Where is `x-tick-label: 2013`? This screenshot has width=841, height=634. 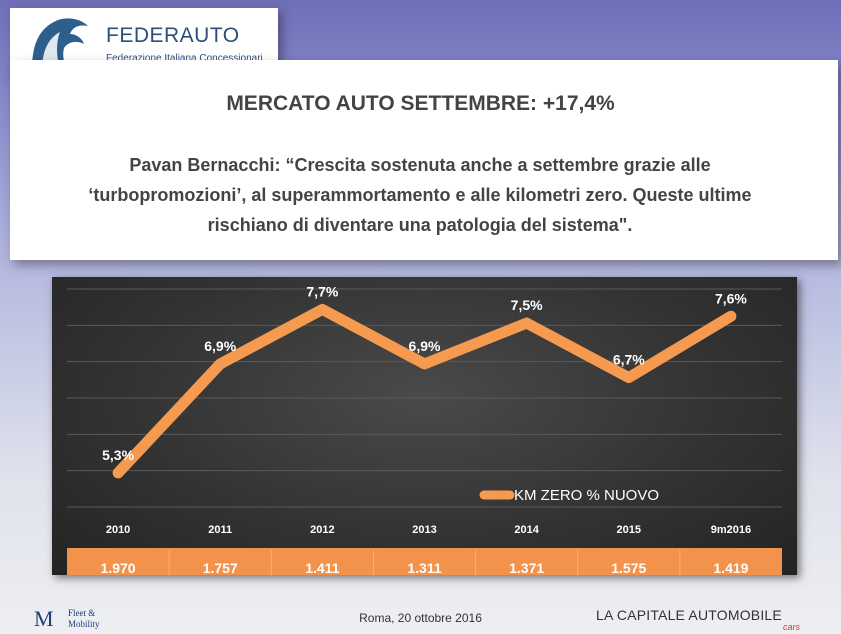
x-tick-label: 2013 is located at coordinates (424, 530).